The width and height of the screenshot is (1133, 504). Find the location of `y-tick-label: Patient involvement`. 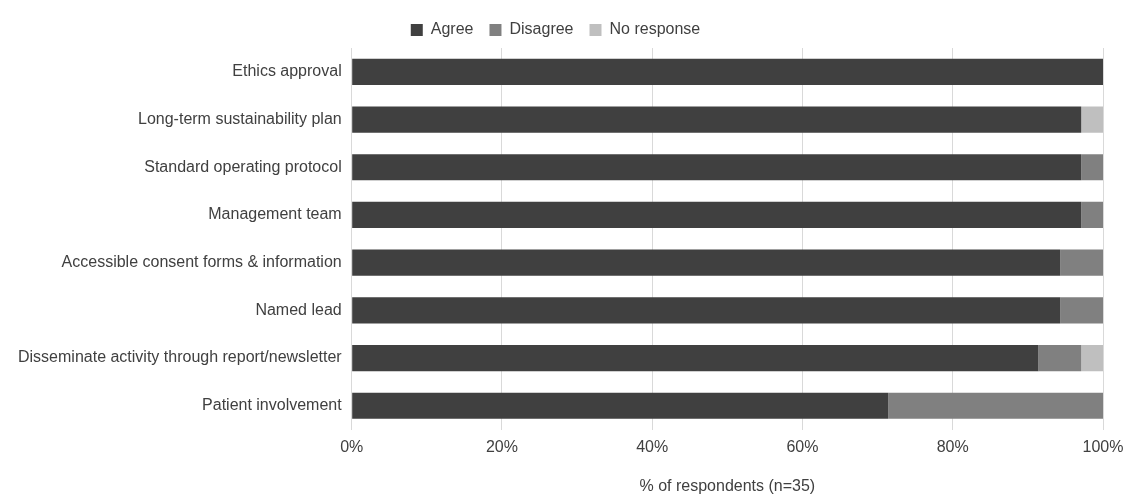

y-tick-label: Patient involvement is located at coordinates (272, 405).